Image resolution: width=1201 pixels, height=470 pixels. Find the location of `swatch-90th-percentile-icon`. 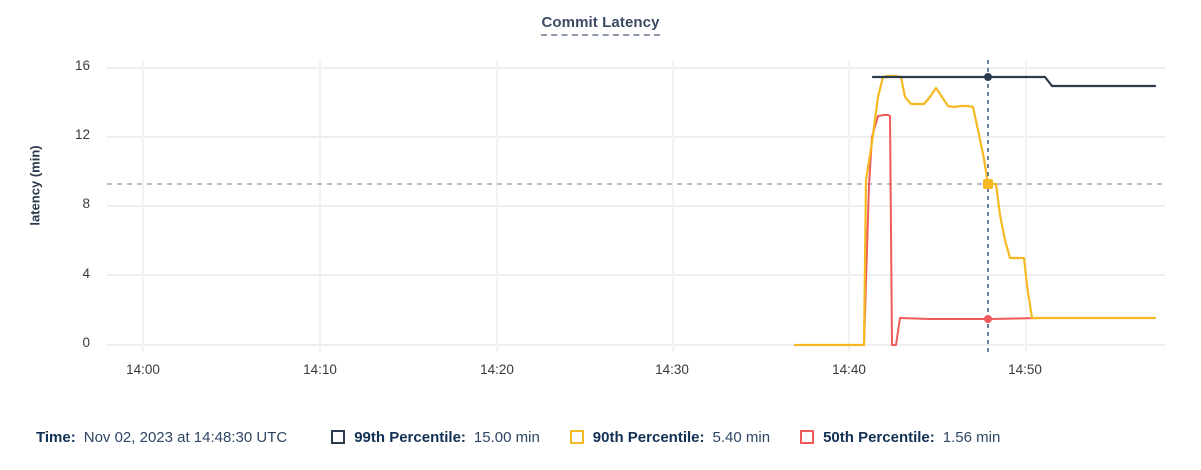

swatch-90th-percentile-icon is located at coordinates (576, 437).